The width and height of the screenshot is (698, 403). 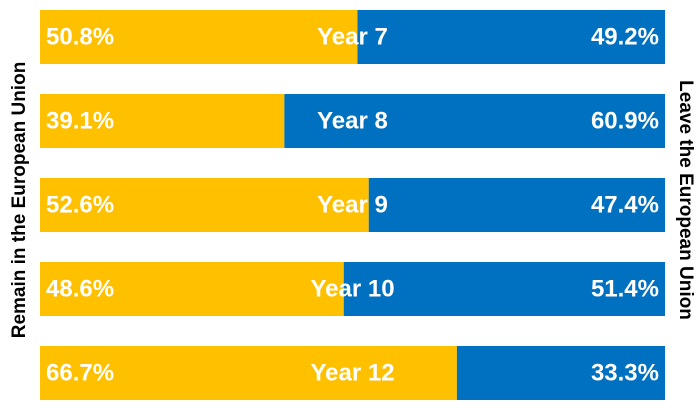 What do you see at coordinates (625, 288) in the screenshot?
I see `value-label: 51.4%` at bounding box center [625, 288].